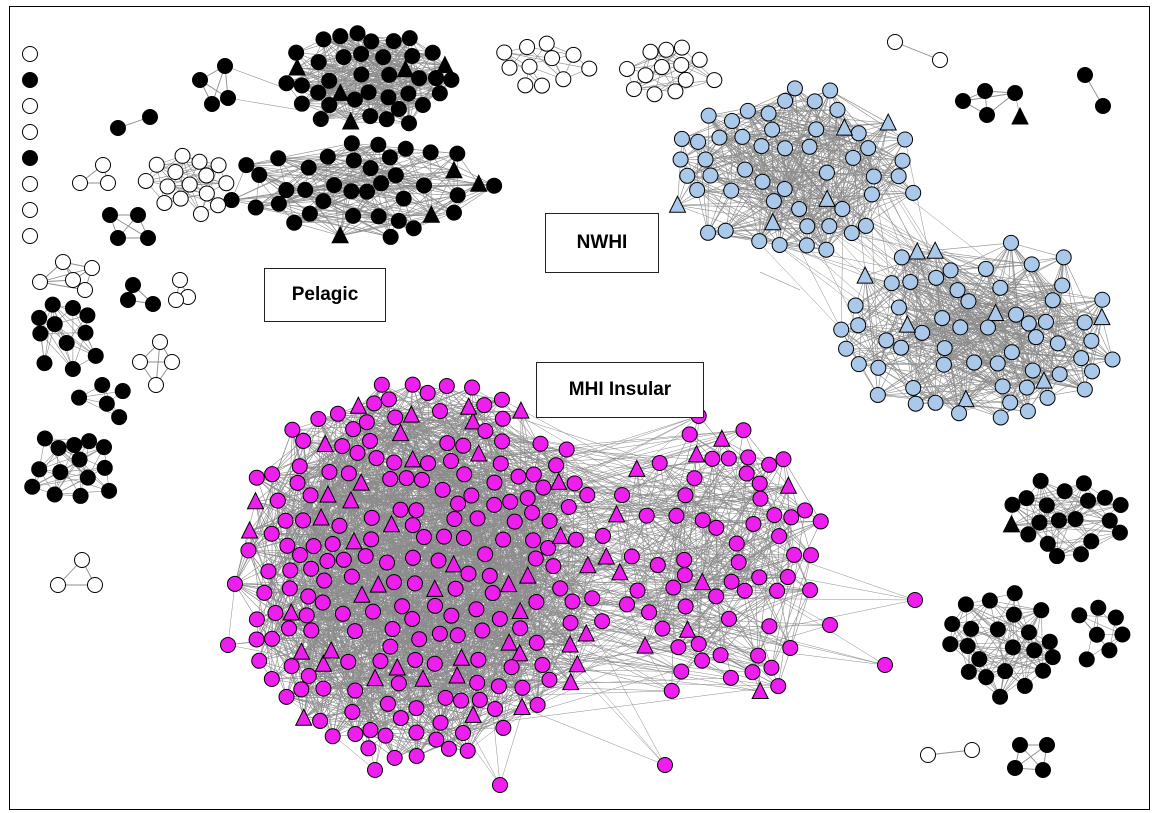 This screenshot has height=813, width=1154. What do you see at coordinates (907, 324) in the screenshot?
I see `nwhi-triangle-node` at bounding box center [907, 324].